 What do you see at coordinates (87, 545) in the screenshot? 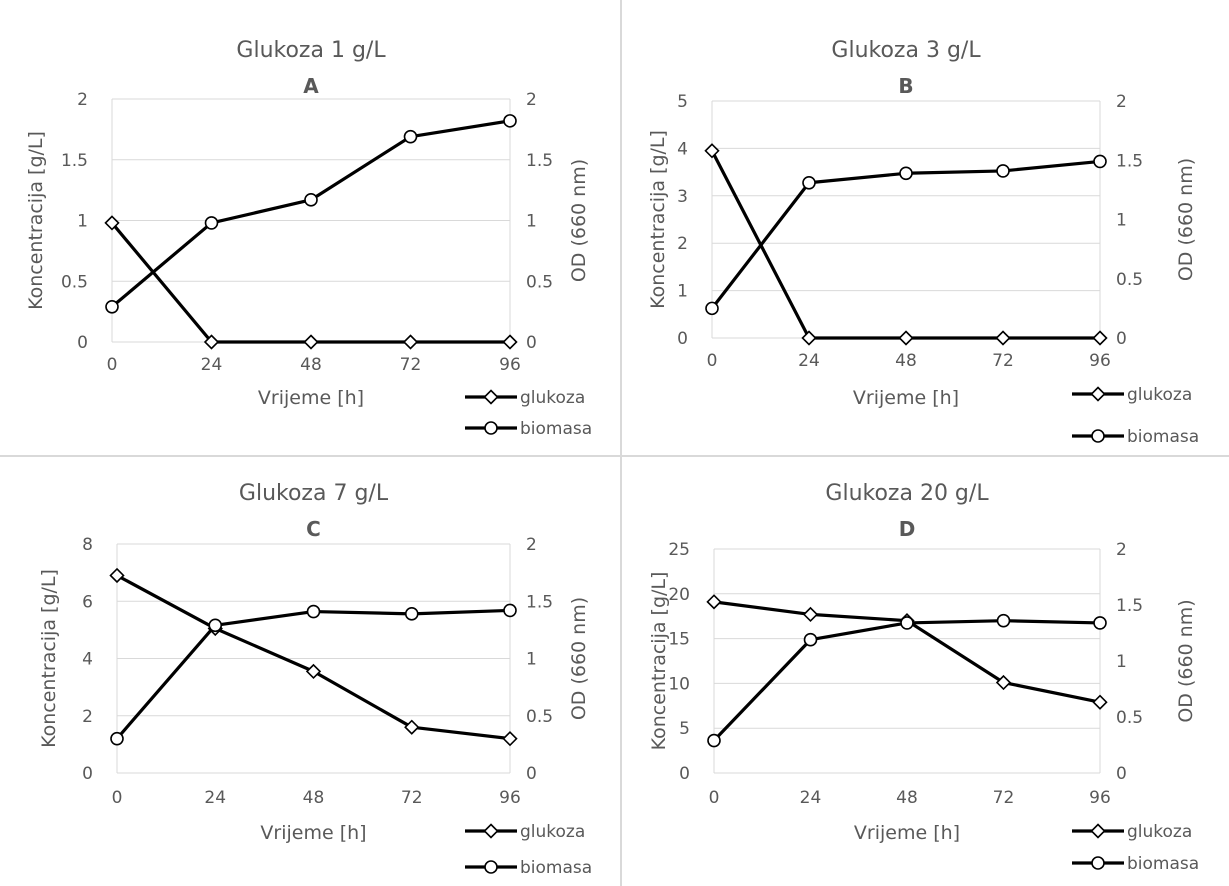
I see `y-tick-label: 8` at bounding box center [87, 545].